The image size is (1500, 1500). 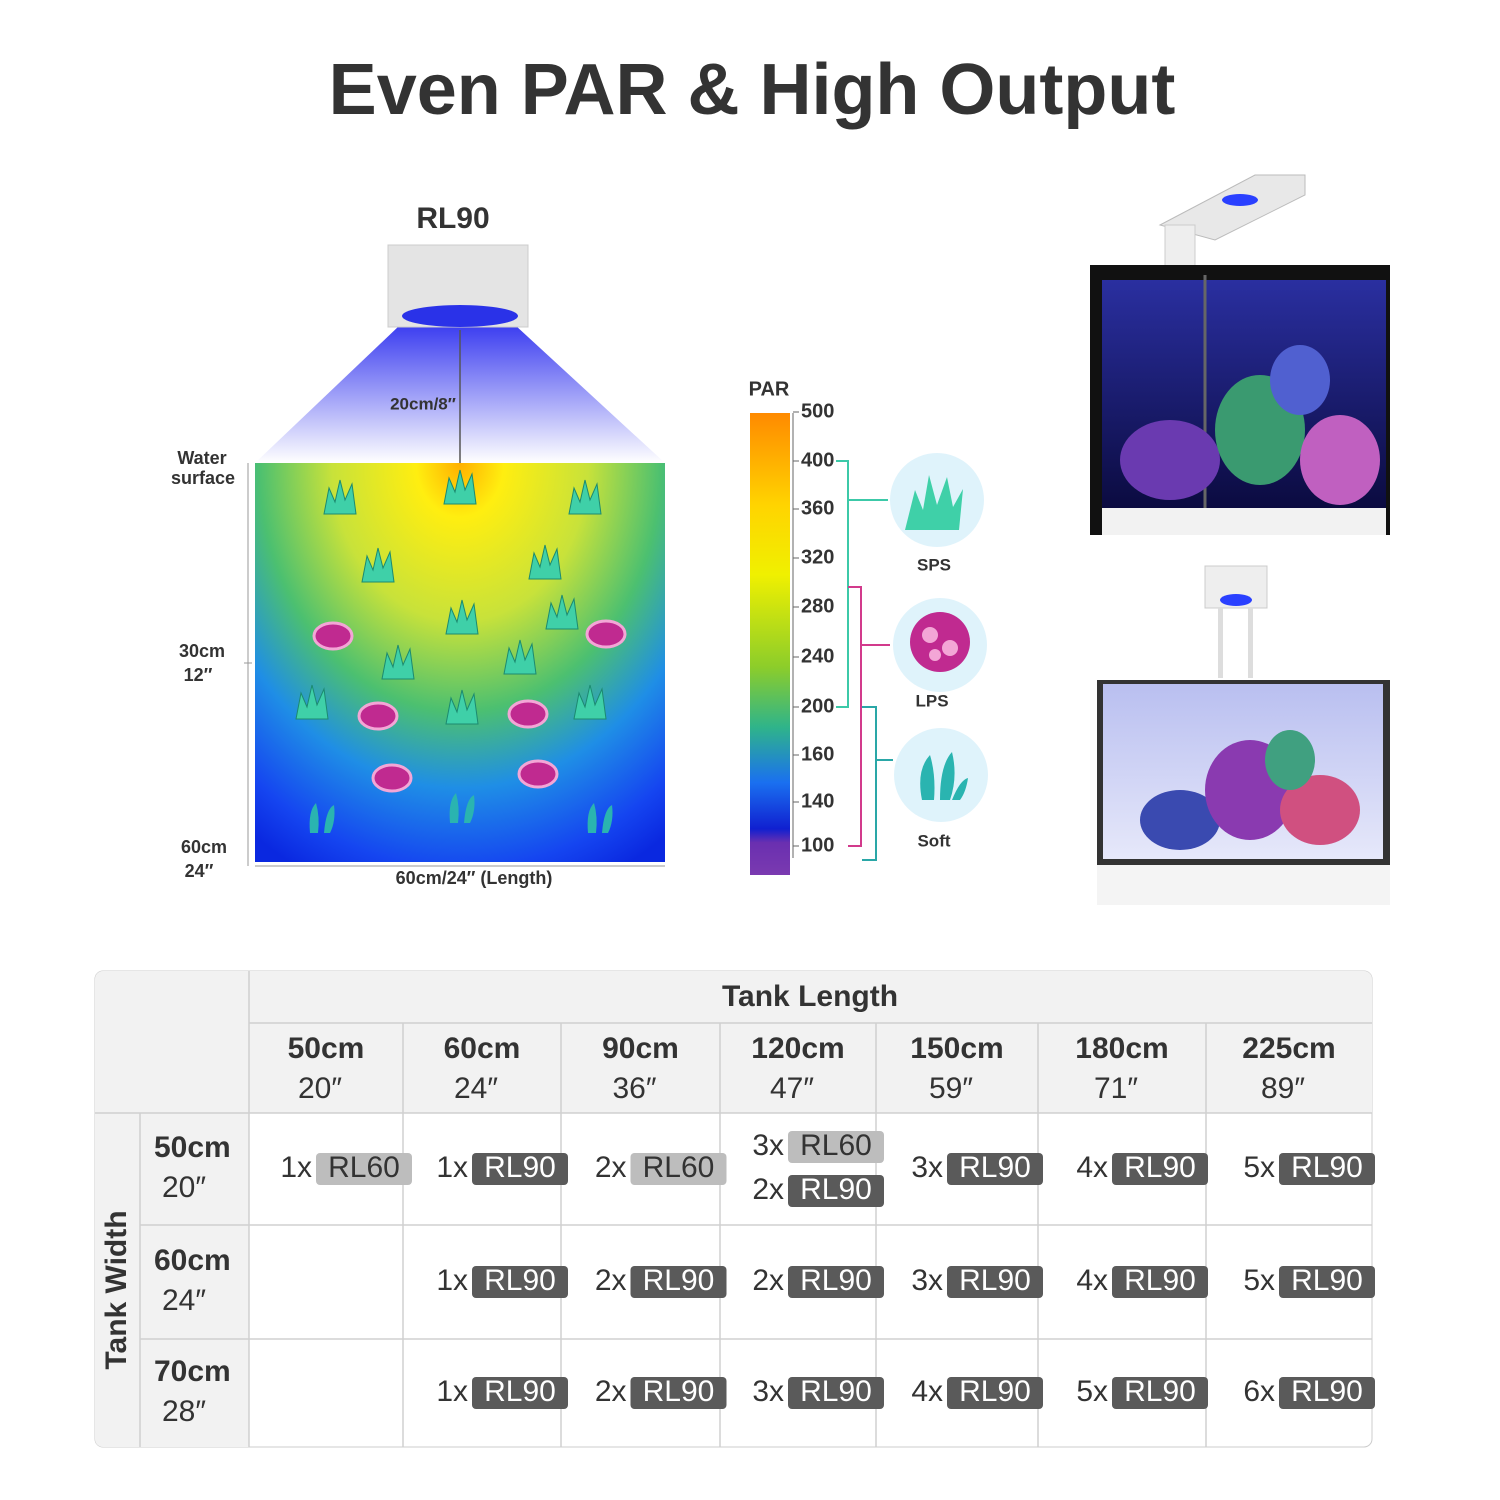 I want to click on par-tick-label: 160, so click(x=817, y=754).